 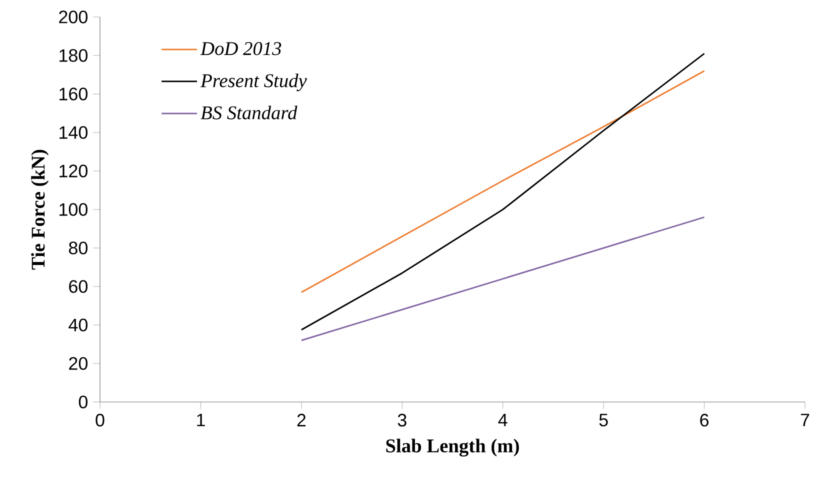 What do you see at coordinates (74, 94) in the screenshot?
I see `y-tick-label: 160` at bounding box center [74, 94].